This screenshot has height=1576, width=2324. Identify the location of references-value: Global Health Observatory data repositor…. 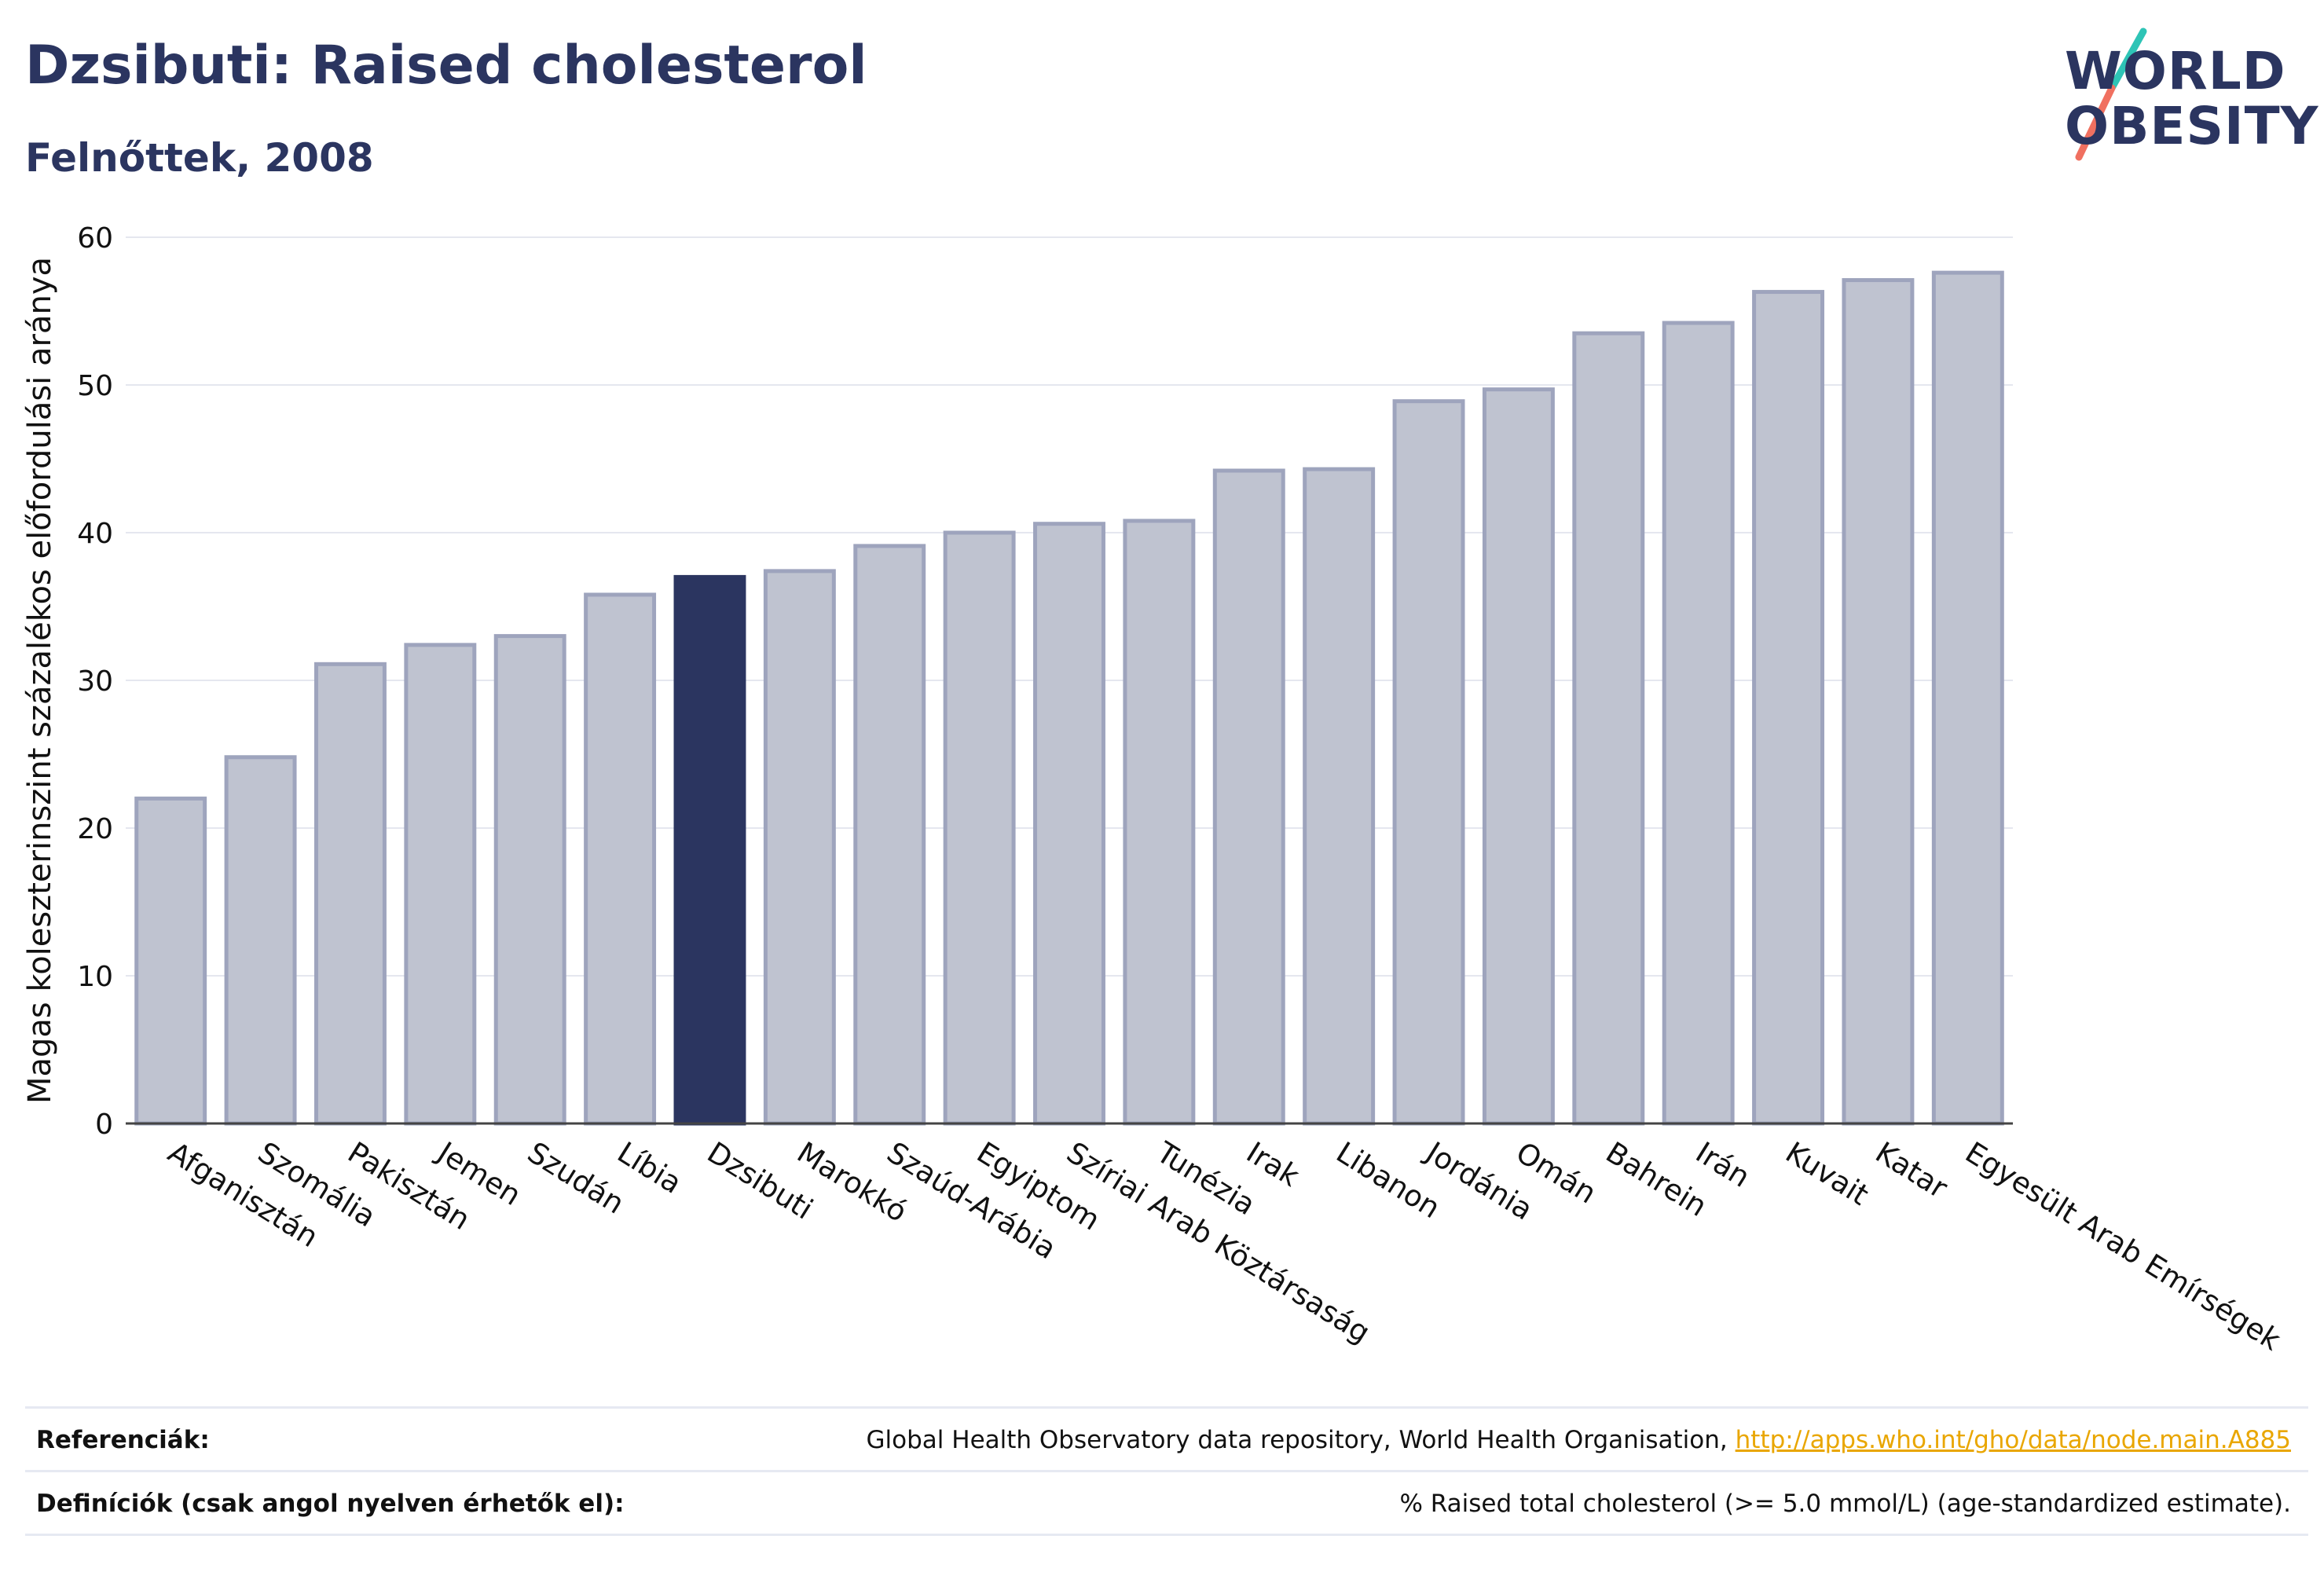
(1579, 1440).